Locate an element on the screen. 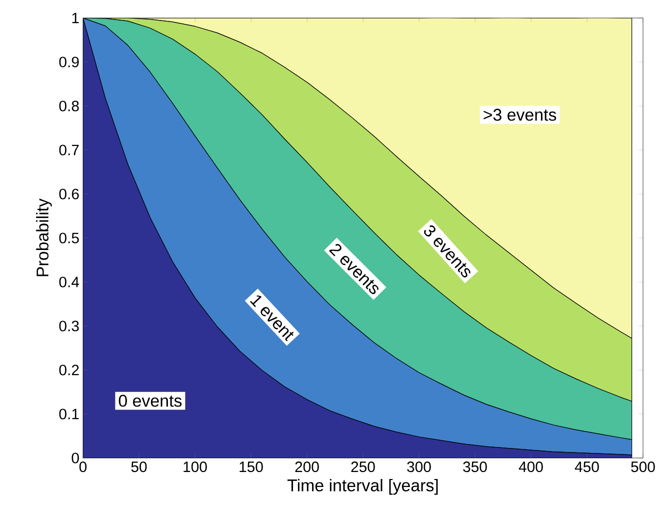 Image resolution: width=664 pixels, height=525 pixels. y-tick-label: 0.2 is located at coordinates (69, 370).